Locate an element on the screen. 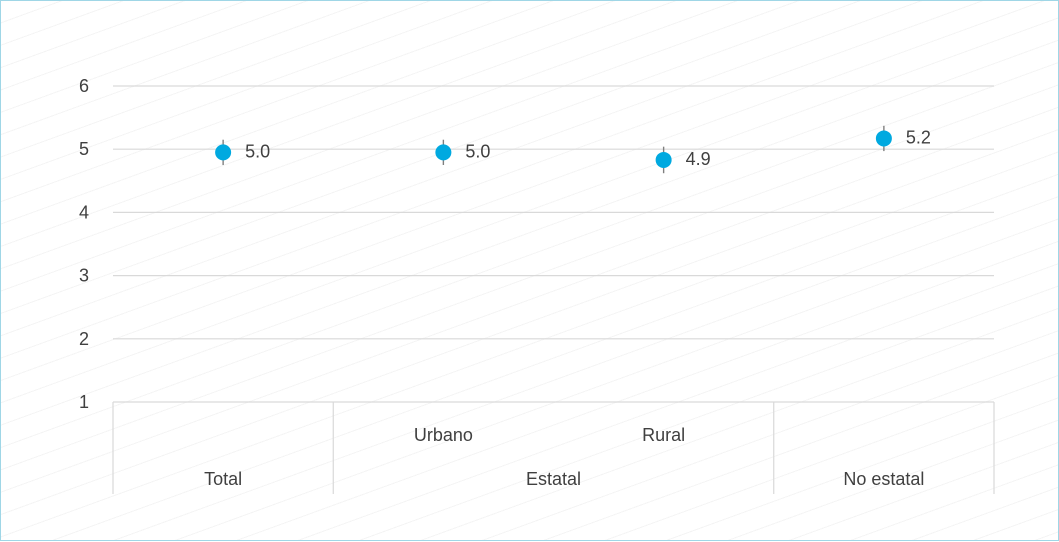 The height and width of the screenshot is (542, 1059). x-subcategory-label: Rural is located at coordinates (663, 435).